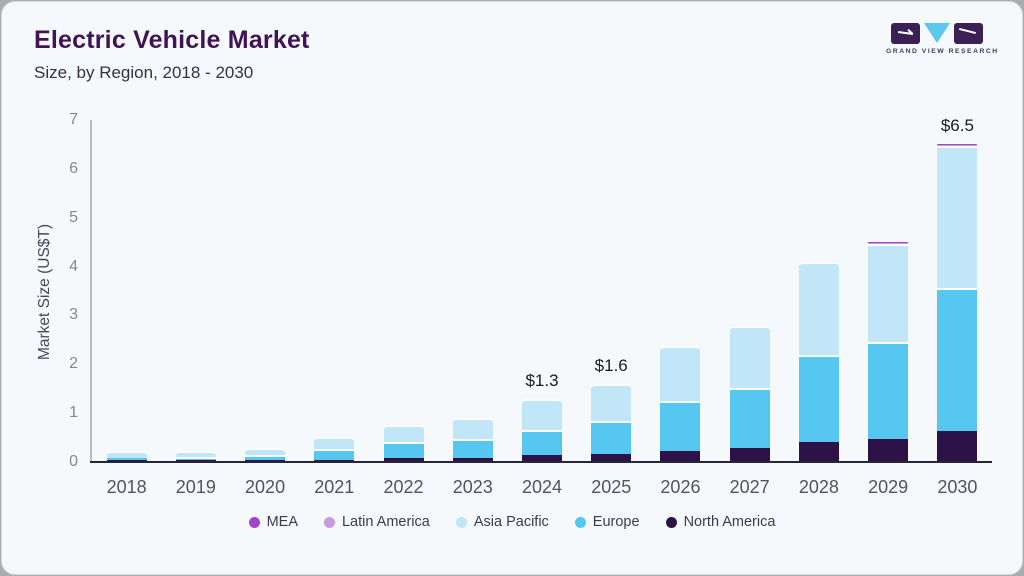 This screenshot has width=1024, height=576. Describe the element at coordinates (729, 522) in the screenshot. I see `legend-label: North America` at that location.